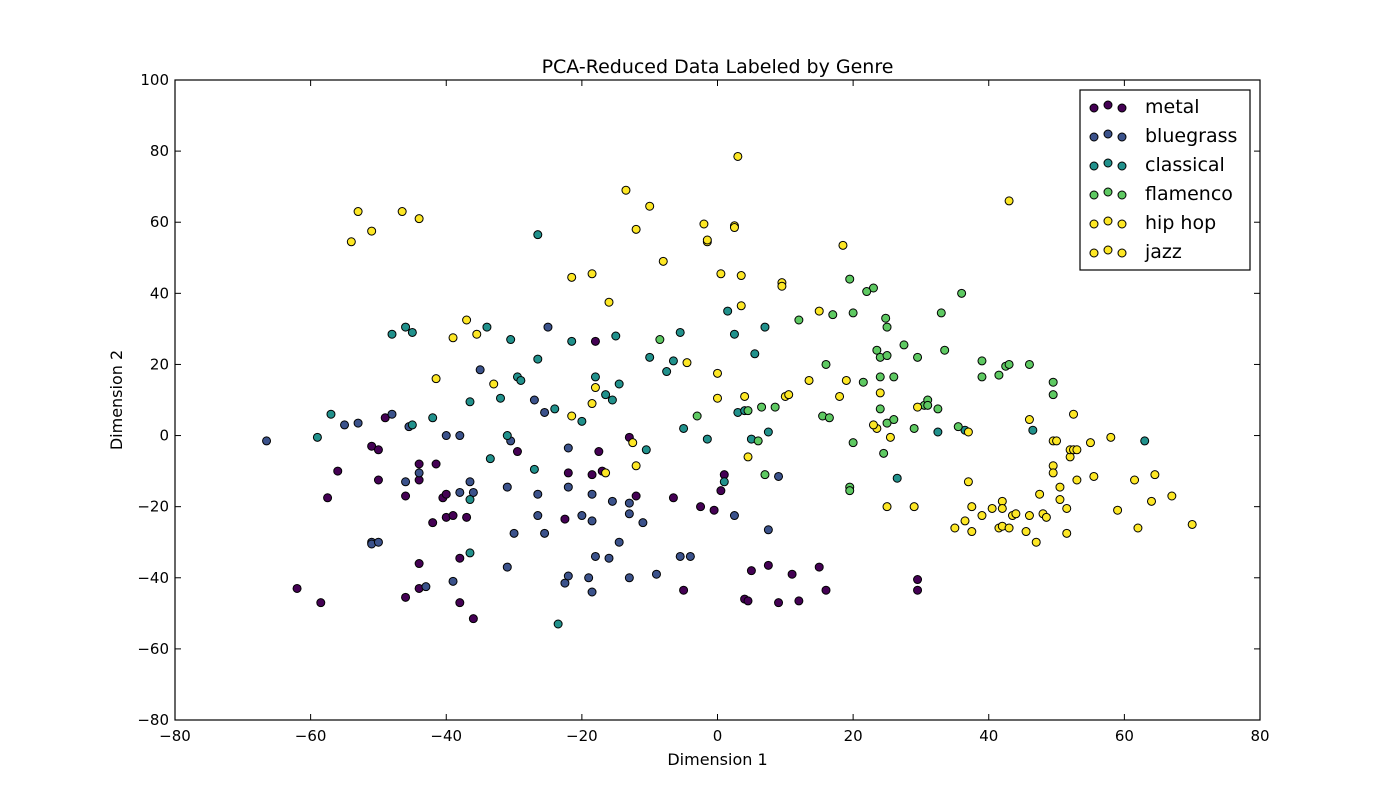  Describe the element at coordinates (717, 759) in the screenshot. I see `x-axis-label: Dimension 1` at that location.